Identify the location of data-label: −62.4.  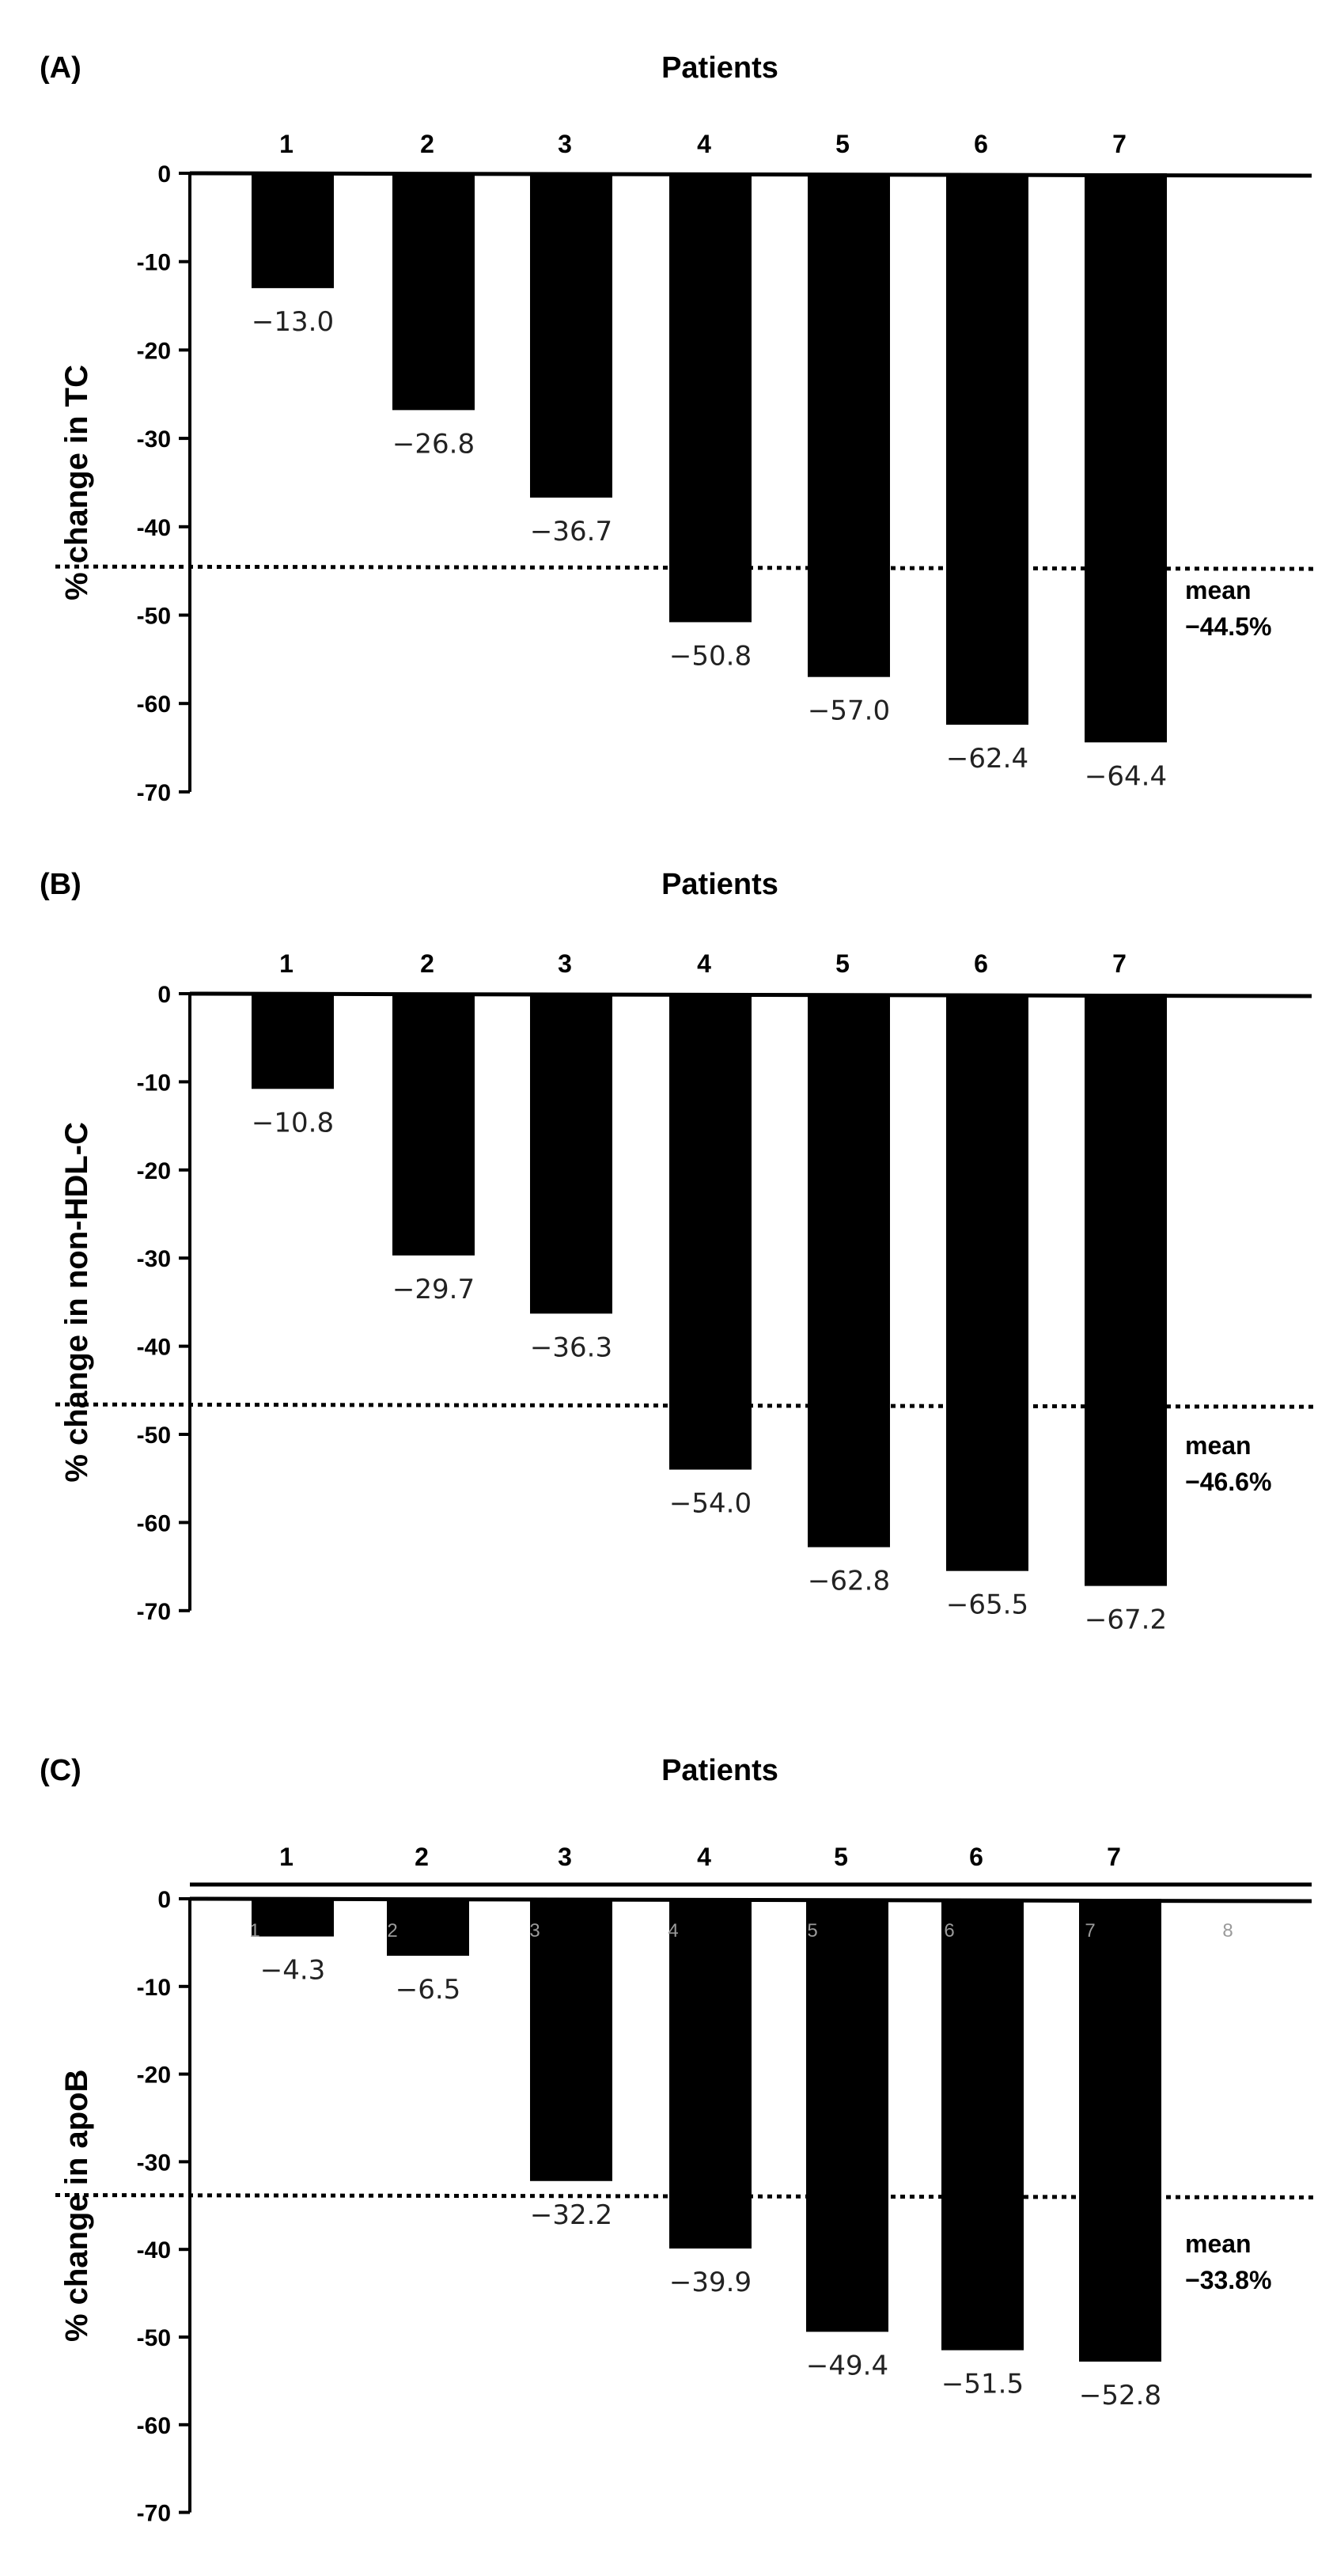
(987, 759).